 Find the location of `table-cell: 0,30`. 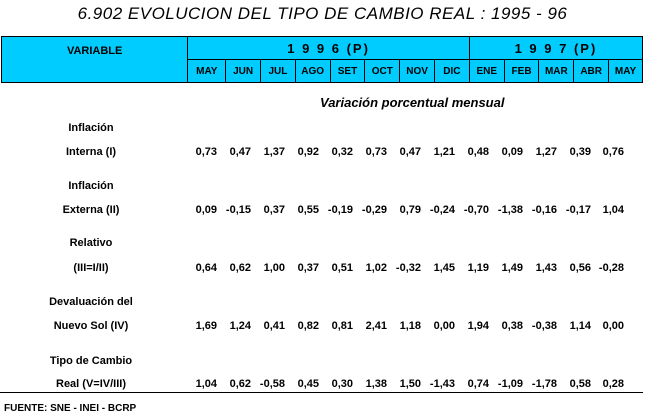

table-cell: 0,30 is located at coordinates (342, 384).